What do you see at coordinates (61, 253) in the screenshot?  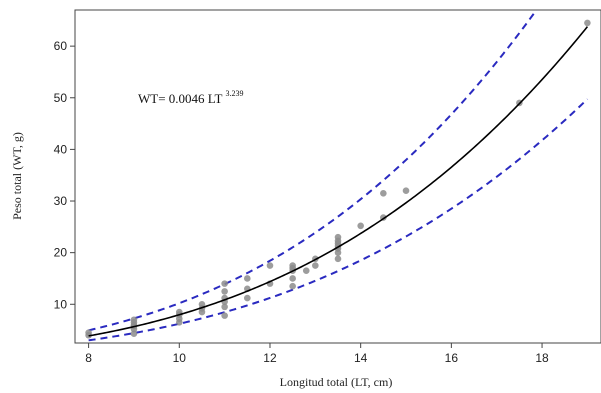 I see `y-tick-label: 20` at bounding box center [61, 253].